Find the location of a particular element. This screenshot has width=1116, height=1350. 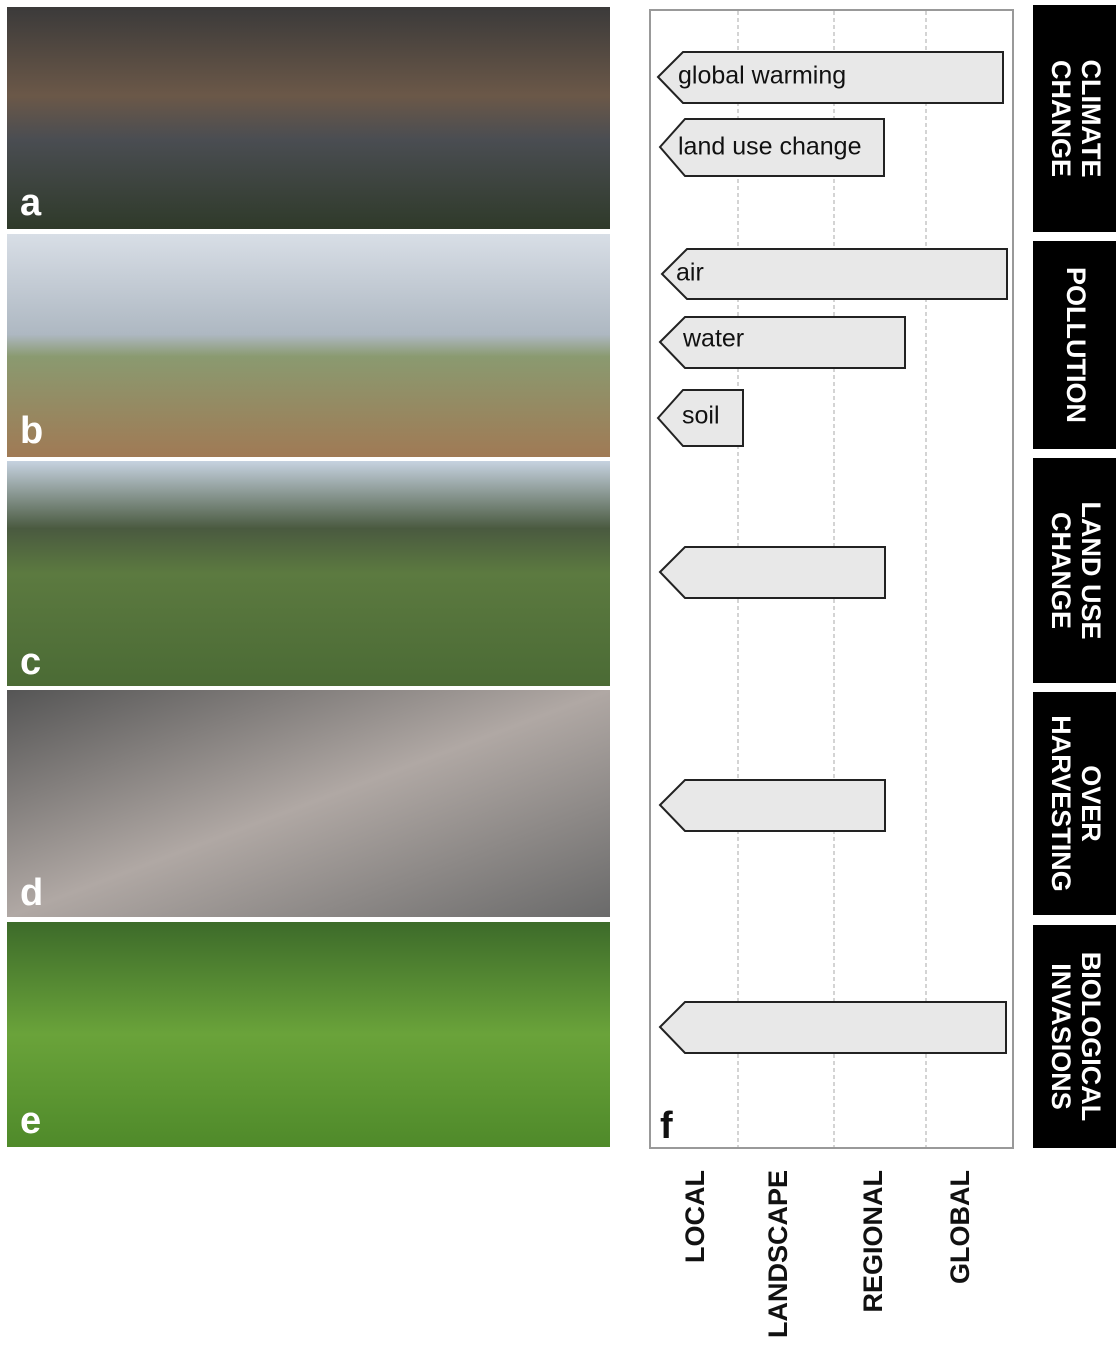

panel-label: c is located at coordinates (30, 662).